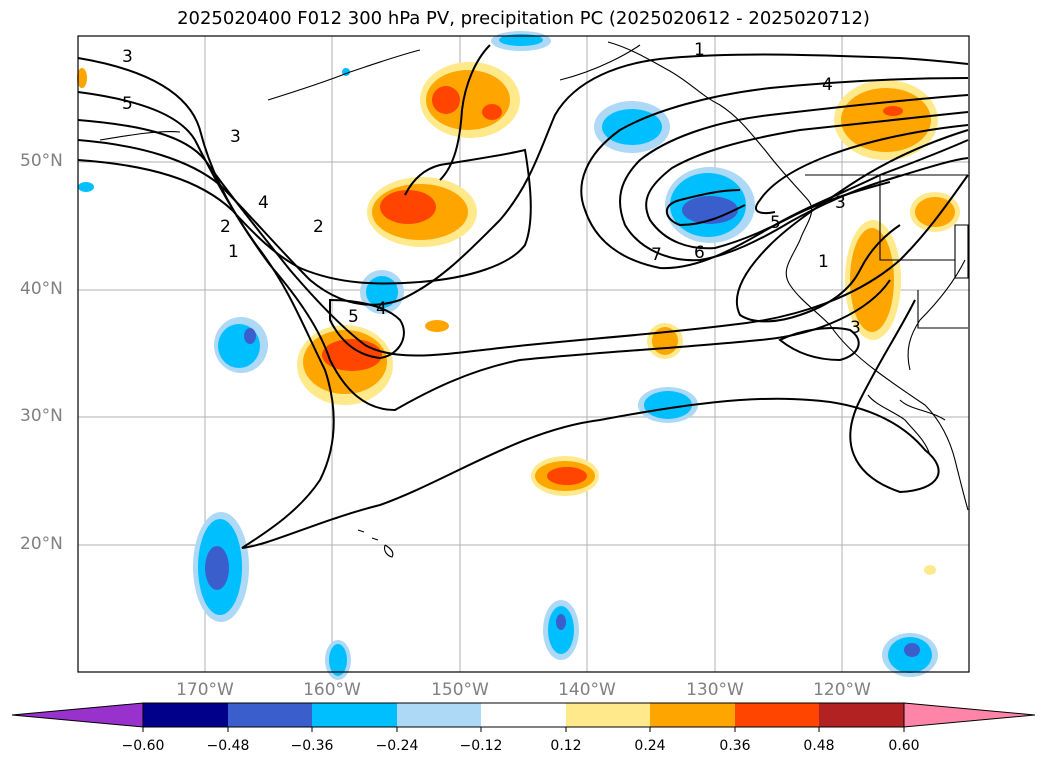  What do you see at coordinates (735, 746) in the screenshot?
I see `colorbar-tick: 0.36` at bounding box center [735, 746].